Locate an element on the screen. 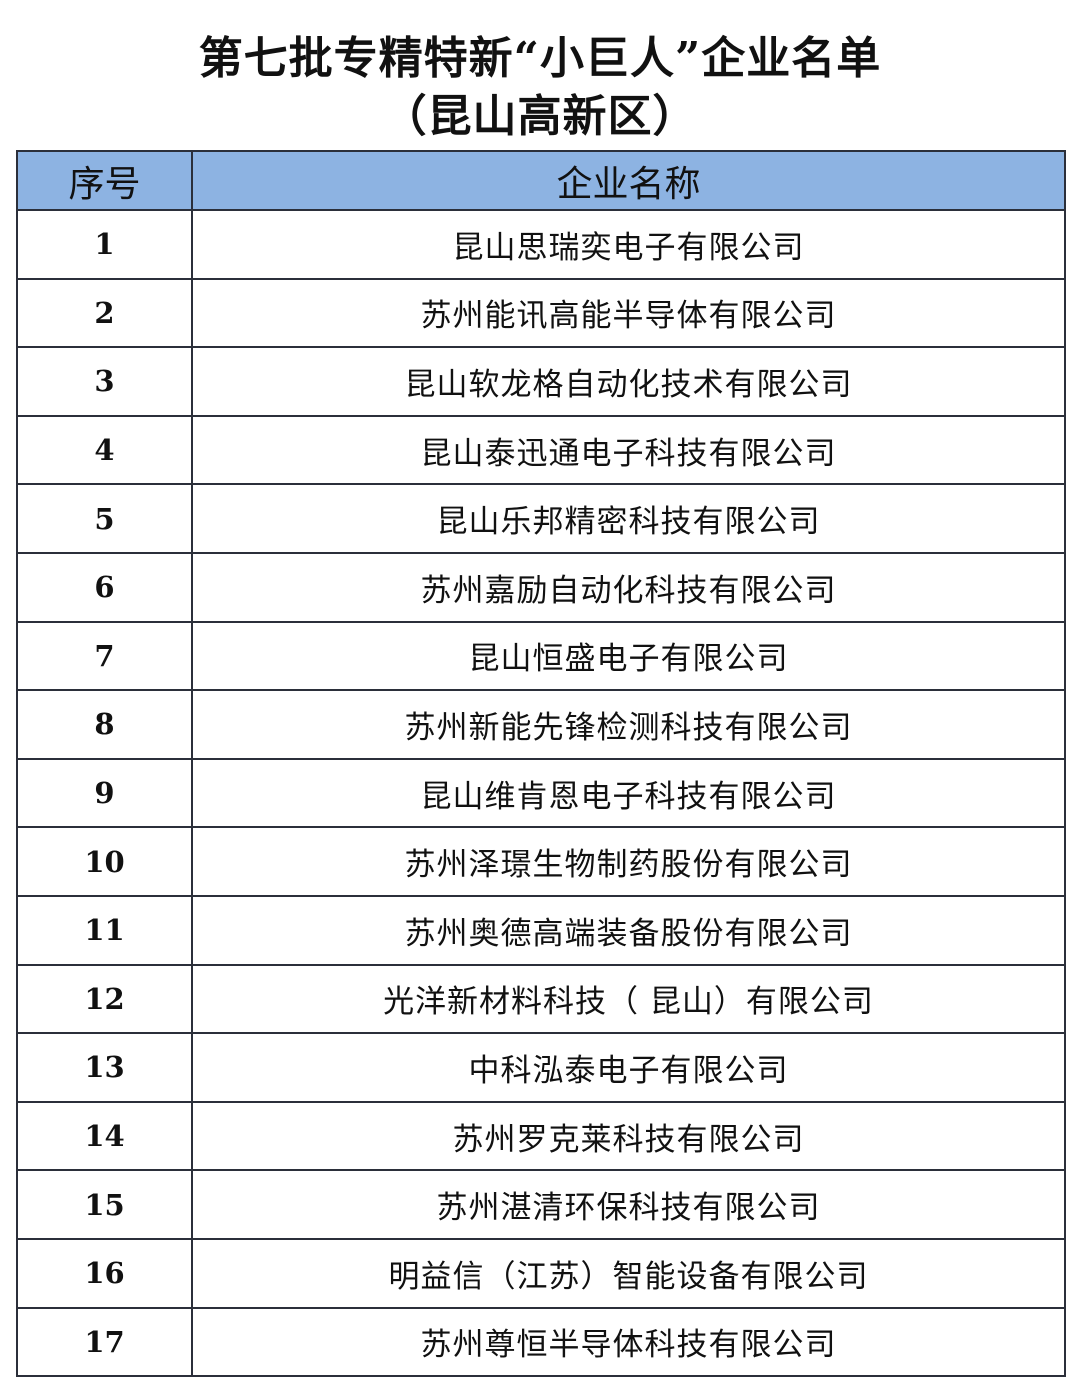 Image resolution: width=1080 pixels, height=1400 pixels. row-number: 10 is located at coordinates (104, 861).